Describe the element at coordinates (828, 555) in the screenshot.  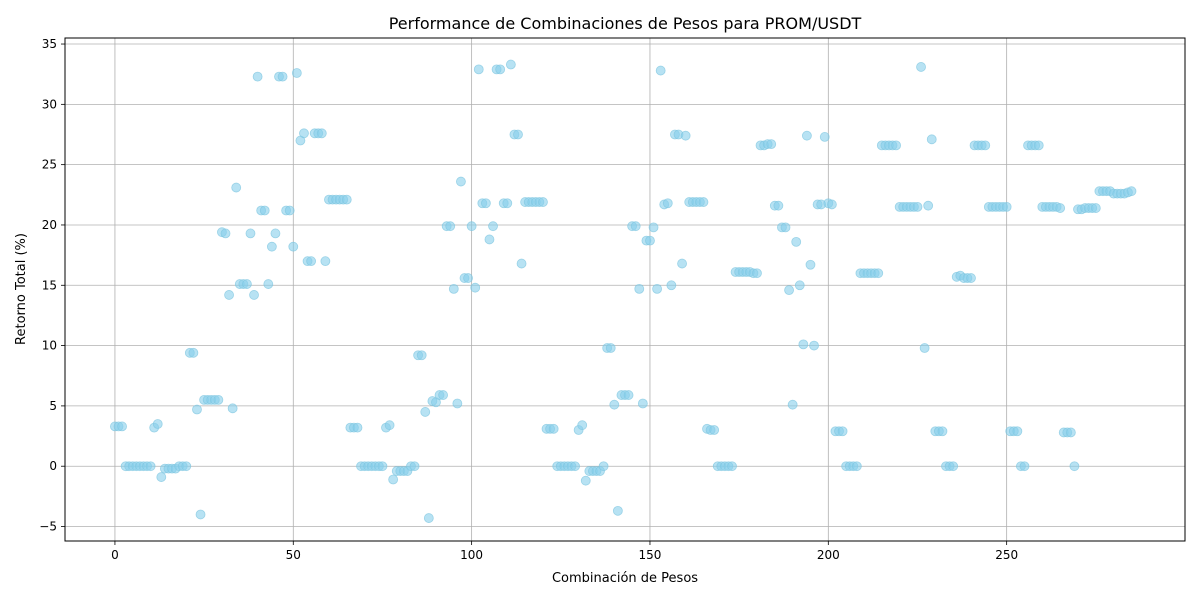
I see `x-tick-label: 200` at that location.